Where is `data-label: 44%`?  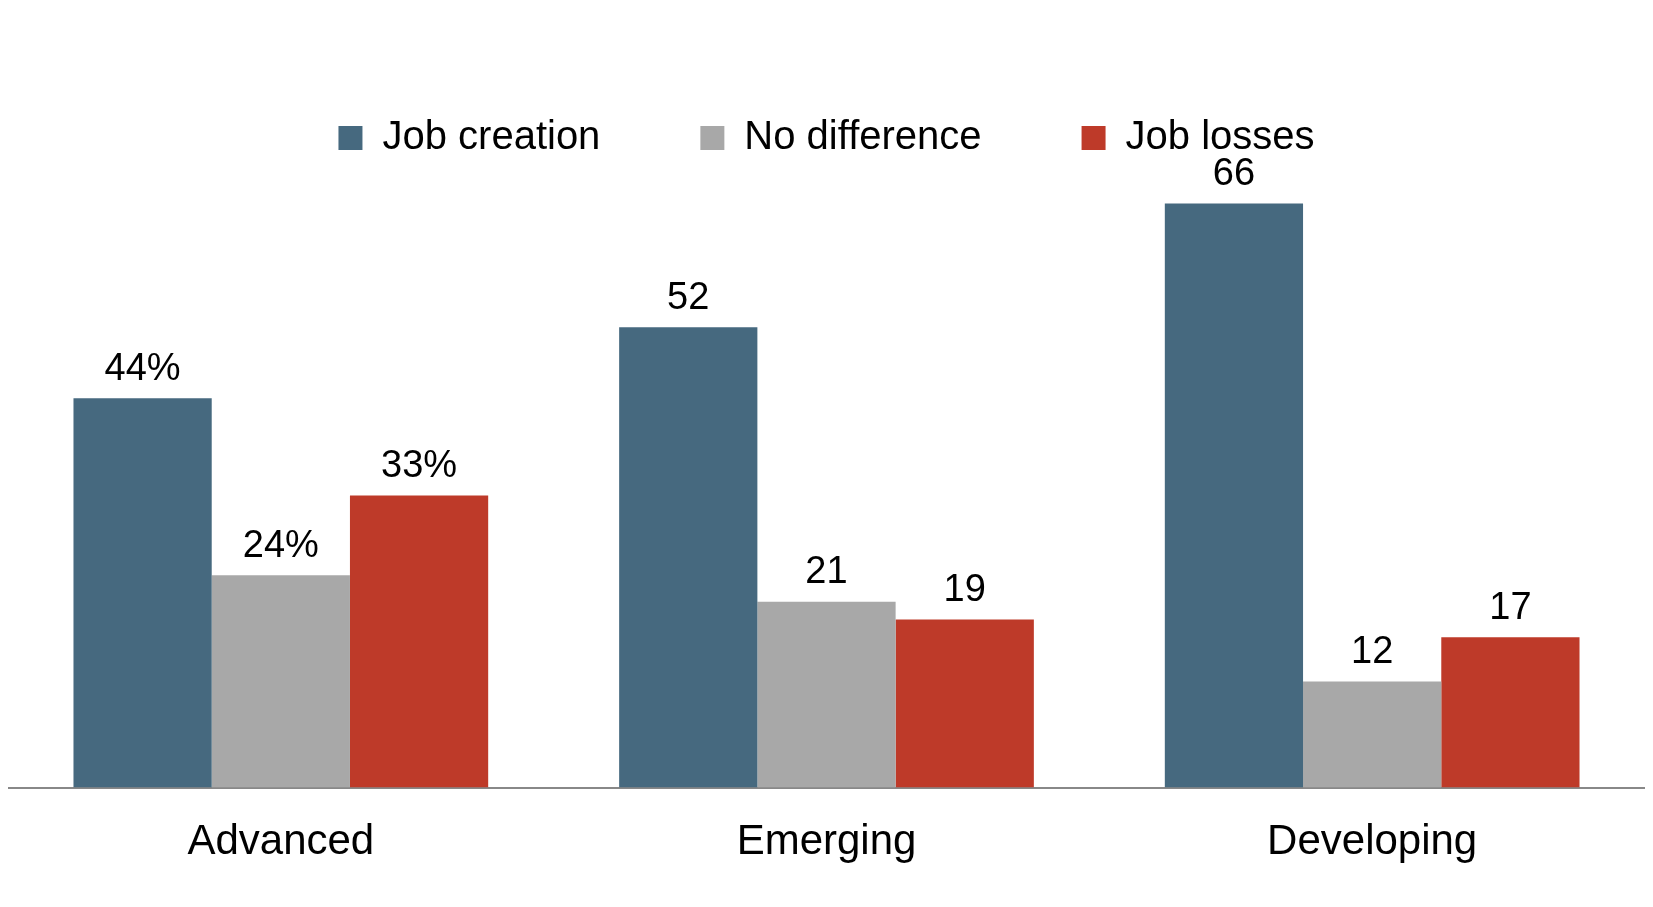 data-label: 44% is located at coordinates (142, 366).